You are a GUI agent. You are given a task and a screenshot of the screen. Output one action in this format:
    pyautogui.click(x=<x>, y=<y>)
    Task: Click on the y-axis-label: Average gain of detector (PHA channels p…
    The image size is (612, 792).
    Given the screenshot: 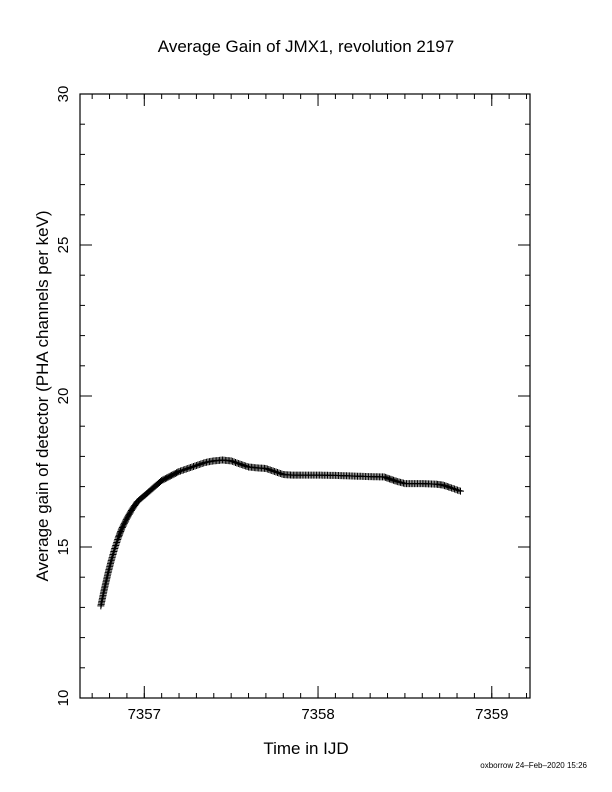 What is the action you would take?
    pyautogui.click(x=42, y=395)
    